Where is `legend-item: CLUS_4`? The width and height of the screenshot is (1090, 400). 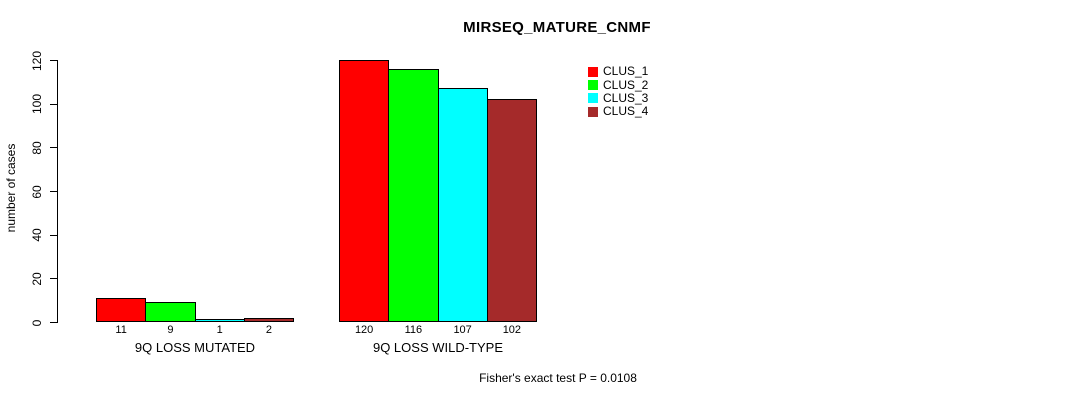 legend-item: CLUS_4 is located at coordinates (618, 111).